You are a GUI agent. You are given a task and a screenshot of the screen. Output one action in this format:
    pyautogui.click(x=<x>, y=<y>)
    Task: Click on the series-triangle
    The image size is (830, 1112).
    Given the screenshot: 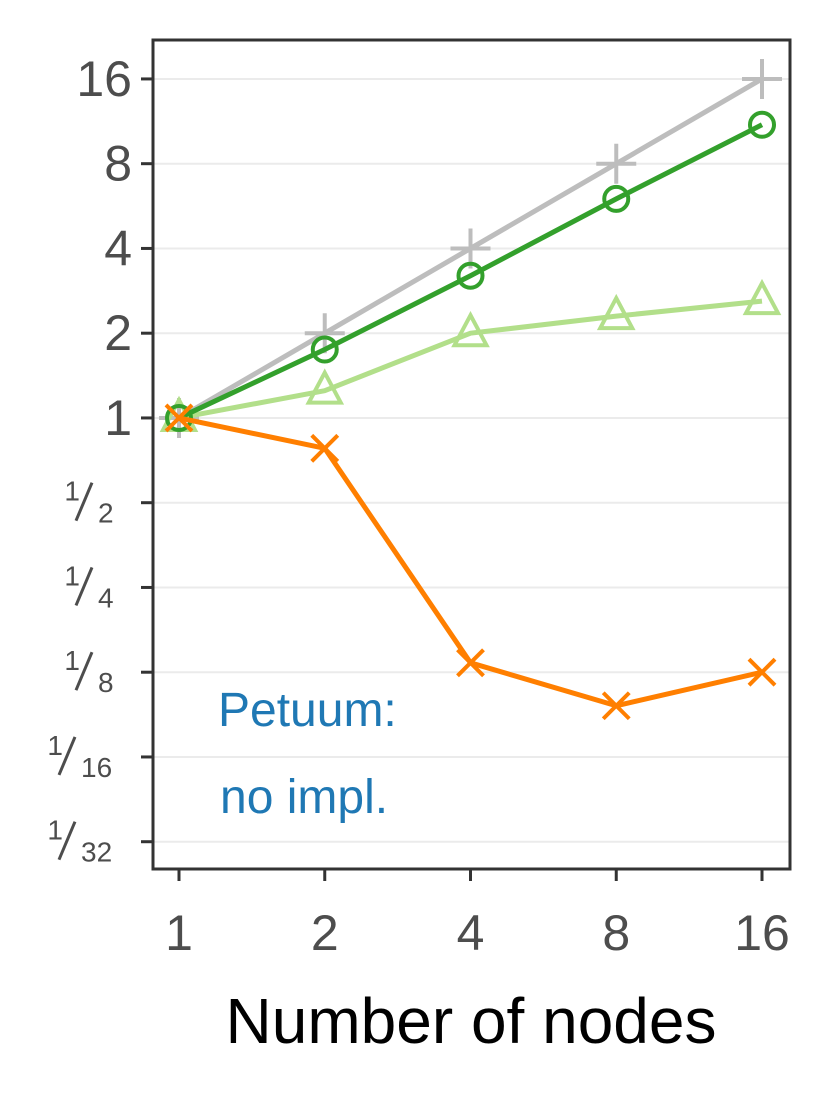 What is the action you would take?
    pyautogui.click(x=470, y=355)
    